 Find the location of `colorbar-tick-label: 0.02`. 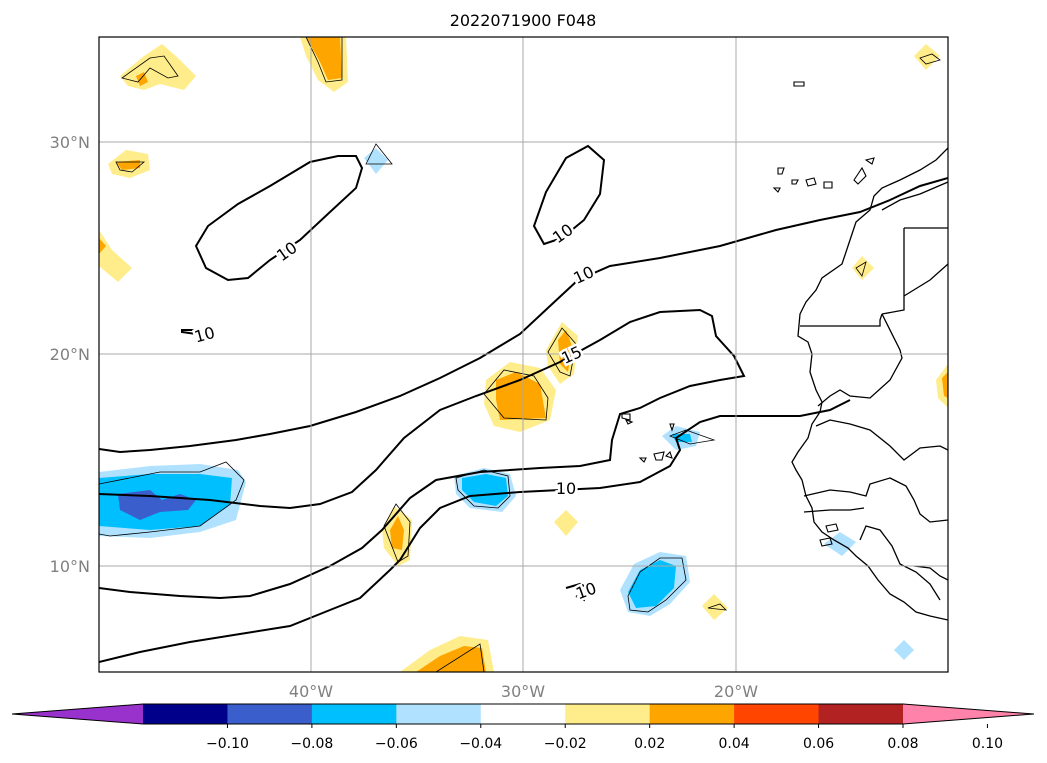

colorbar-tick-label: 0.02 is located at coordinates (649, 744).